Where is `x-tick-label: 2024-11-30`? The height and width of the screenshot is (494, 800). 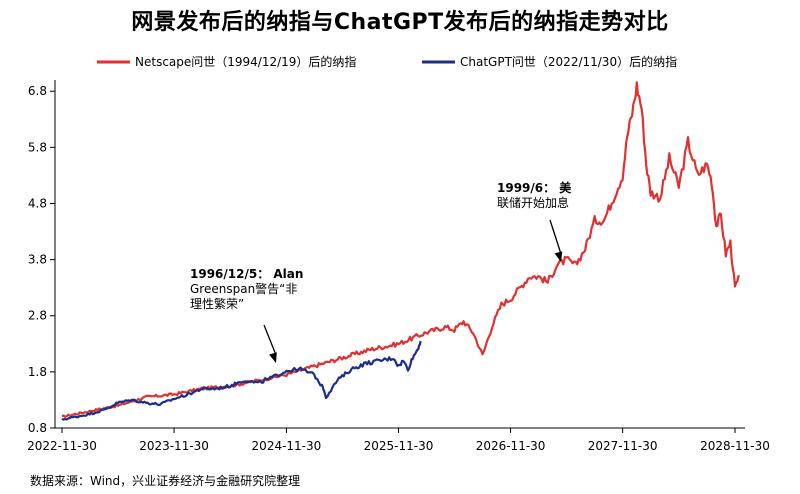 x-tick-label: 2024-11-30 is located at coordinates (287, 446).